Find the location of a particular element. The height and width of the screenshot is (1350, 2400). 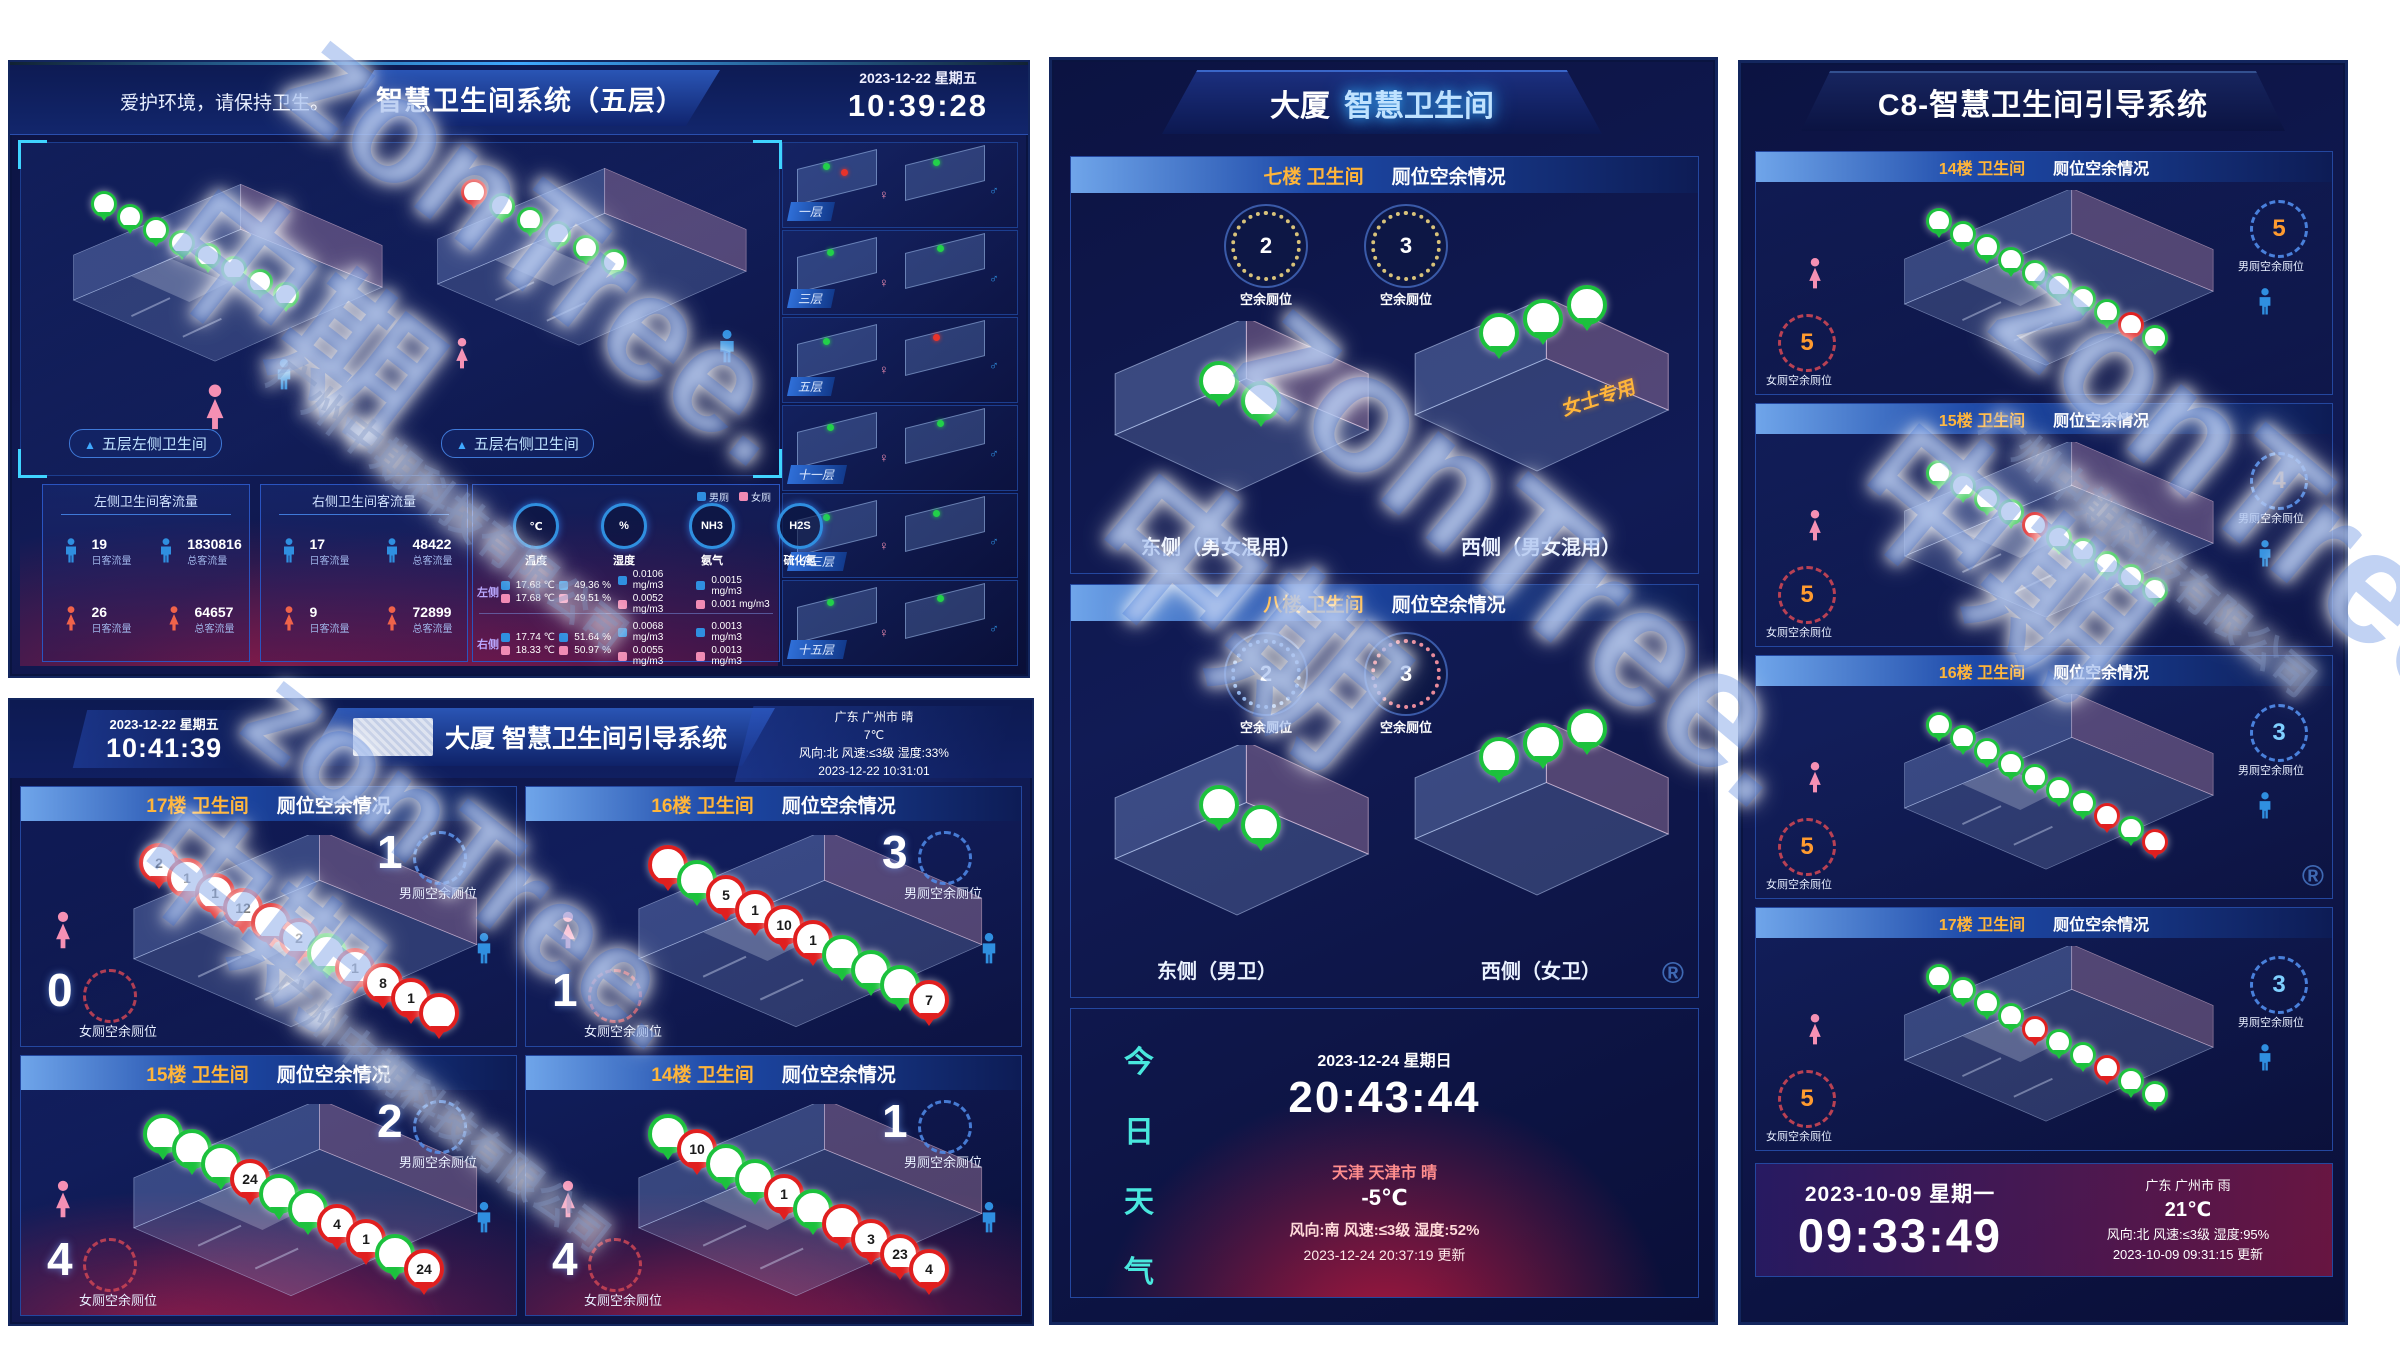

left-room-label: ▲ 五层左侧卫生间 is located at coordinates (145, 443).